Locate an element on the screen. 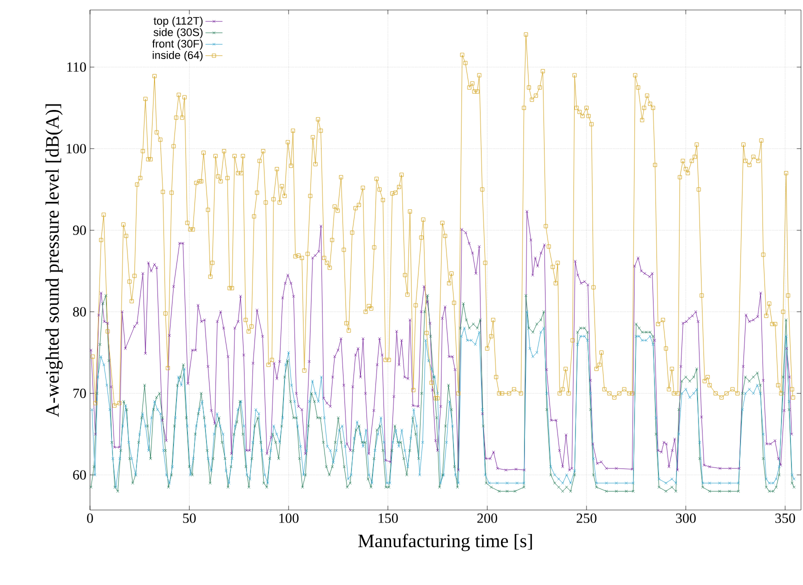  x-tick-label: 200 is located at coordinates (487, 518).